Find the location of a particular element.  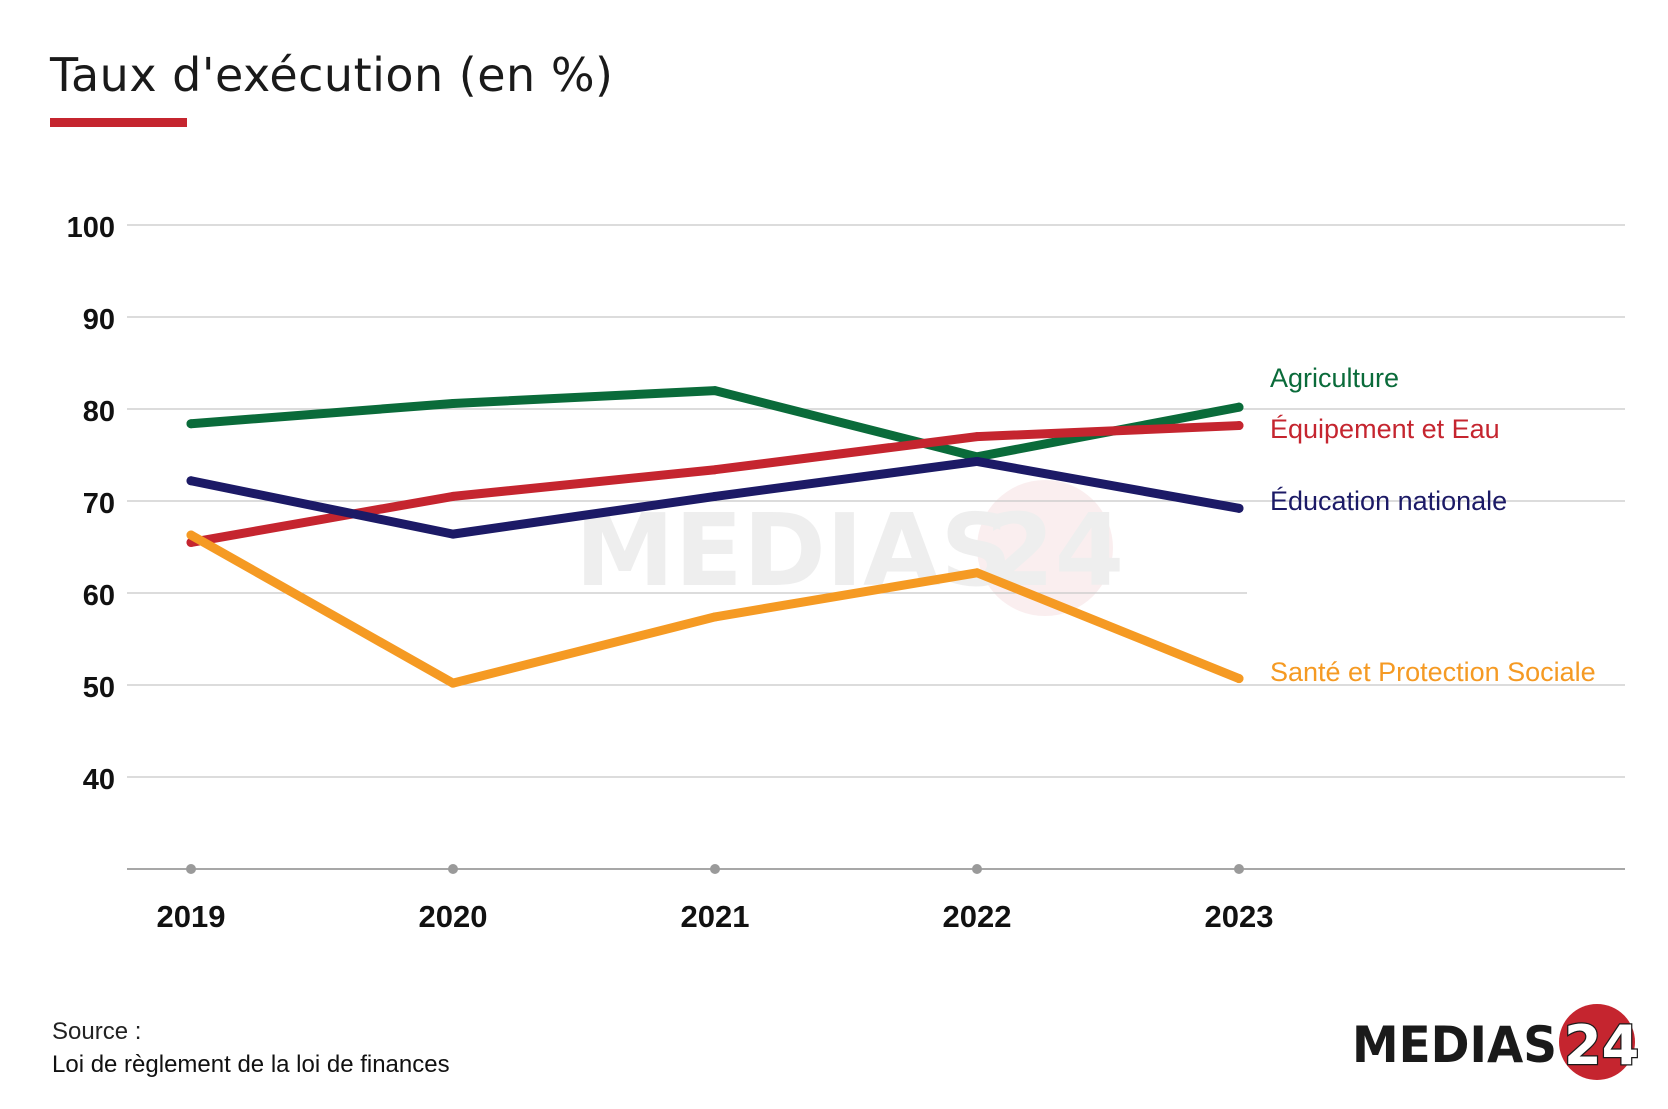

y-tick-label: 90 is located at coordinates (99, 320).